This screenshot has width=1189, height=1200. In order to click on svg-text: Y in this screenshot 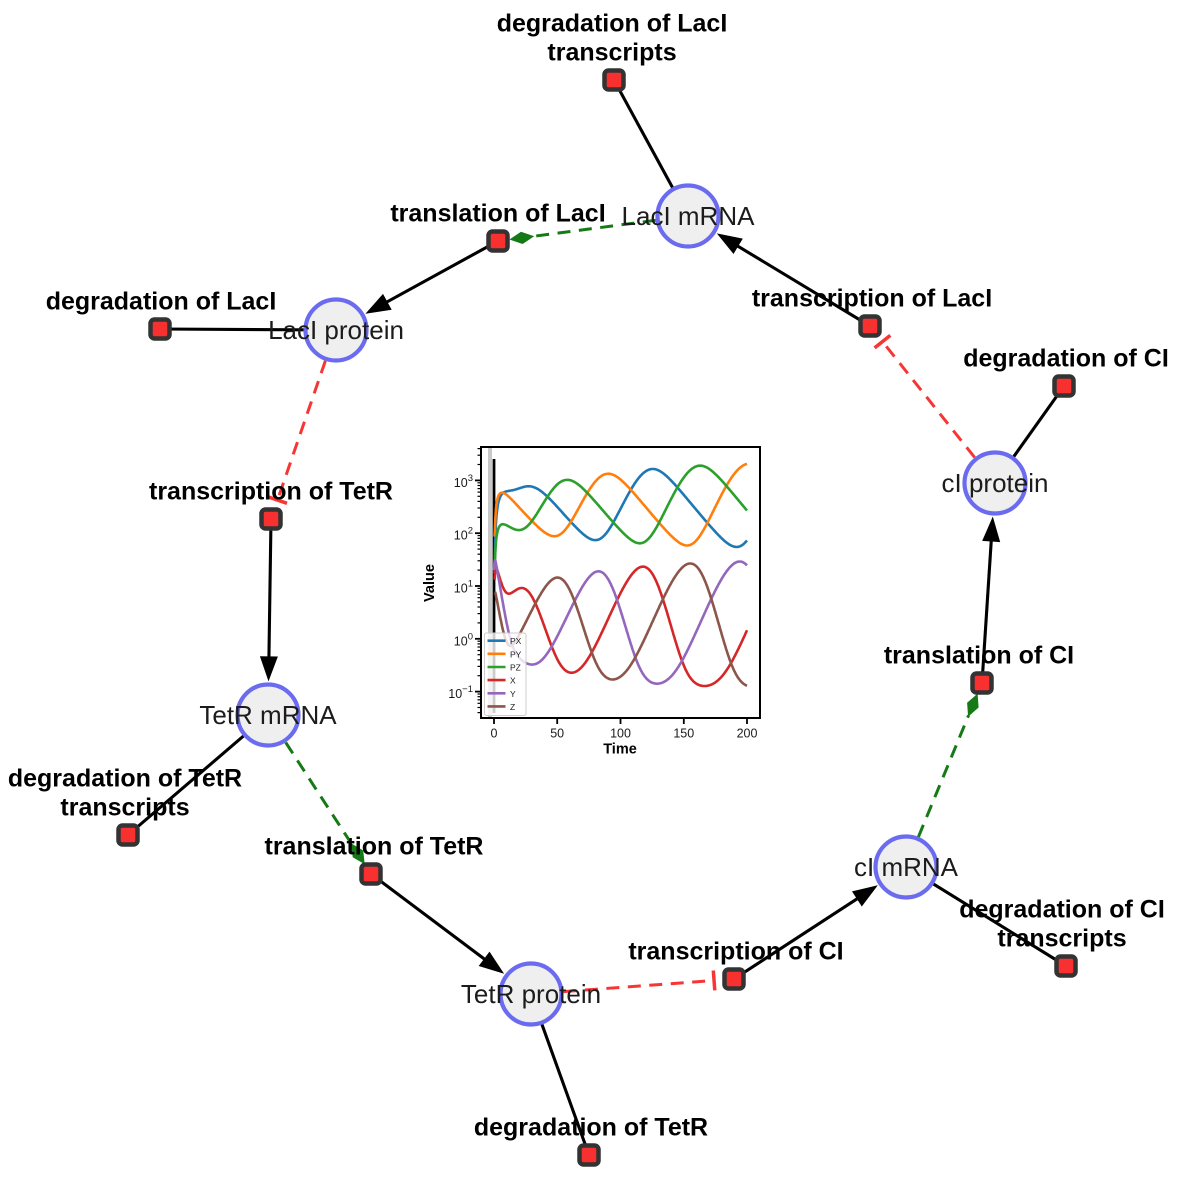, I will do `click(513, 694)`.